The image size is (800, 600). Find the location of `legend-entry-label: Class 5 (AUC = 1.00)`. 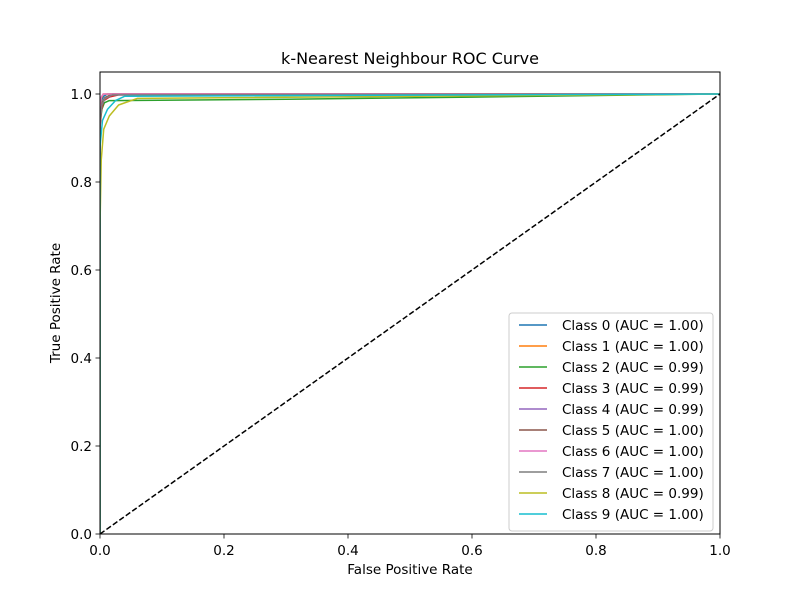

legend-entry-label: Class 5 (AUC = 1.00) is located at coordinates (633, 431).